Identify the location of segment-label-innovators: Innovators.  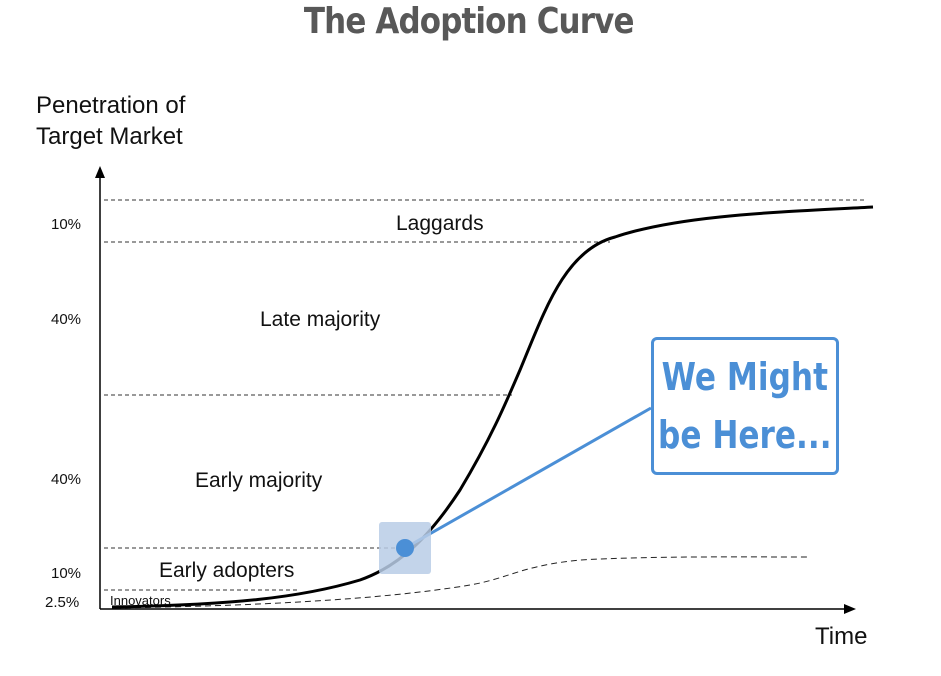
(140, 600).